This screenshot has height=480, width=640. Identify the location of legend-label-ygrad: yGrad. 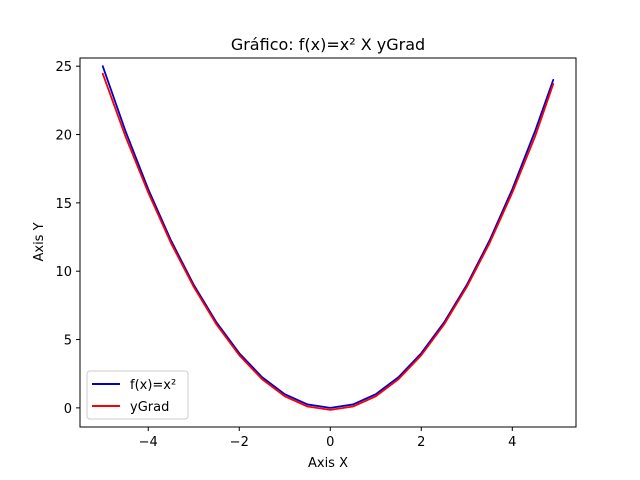
(149, 407).